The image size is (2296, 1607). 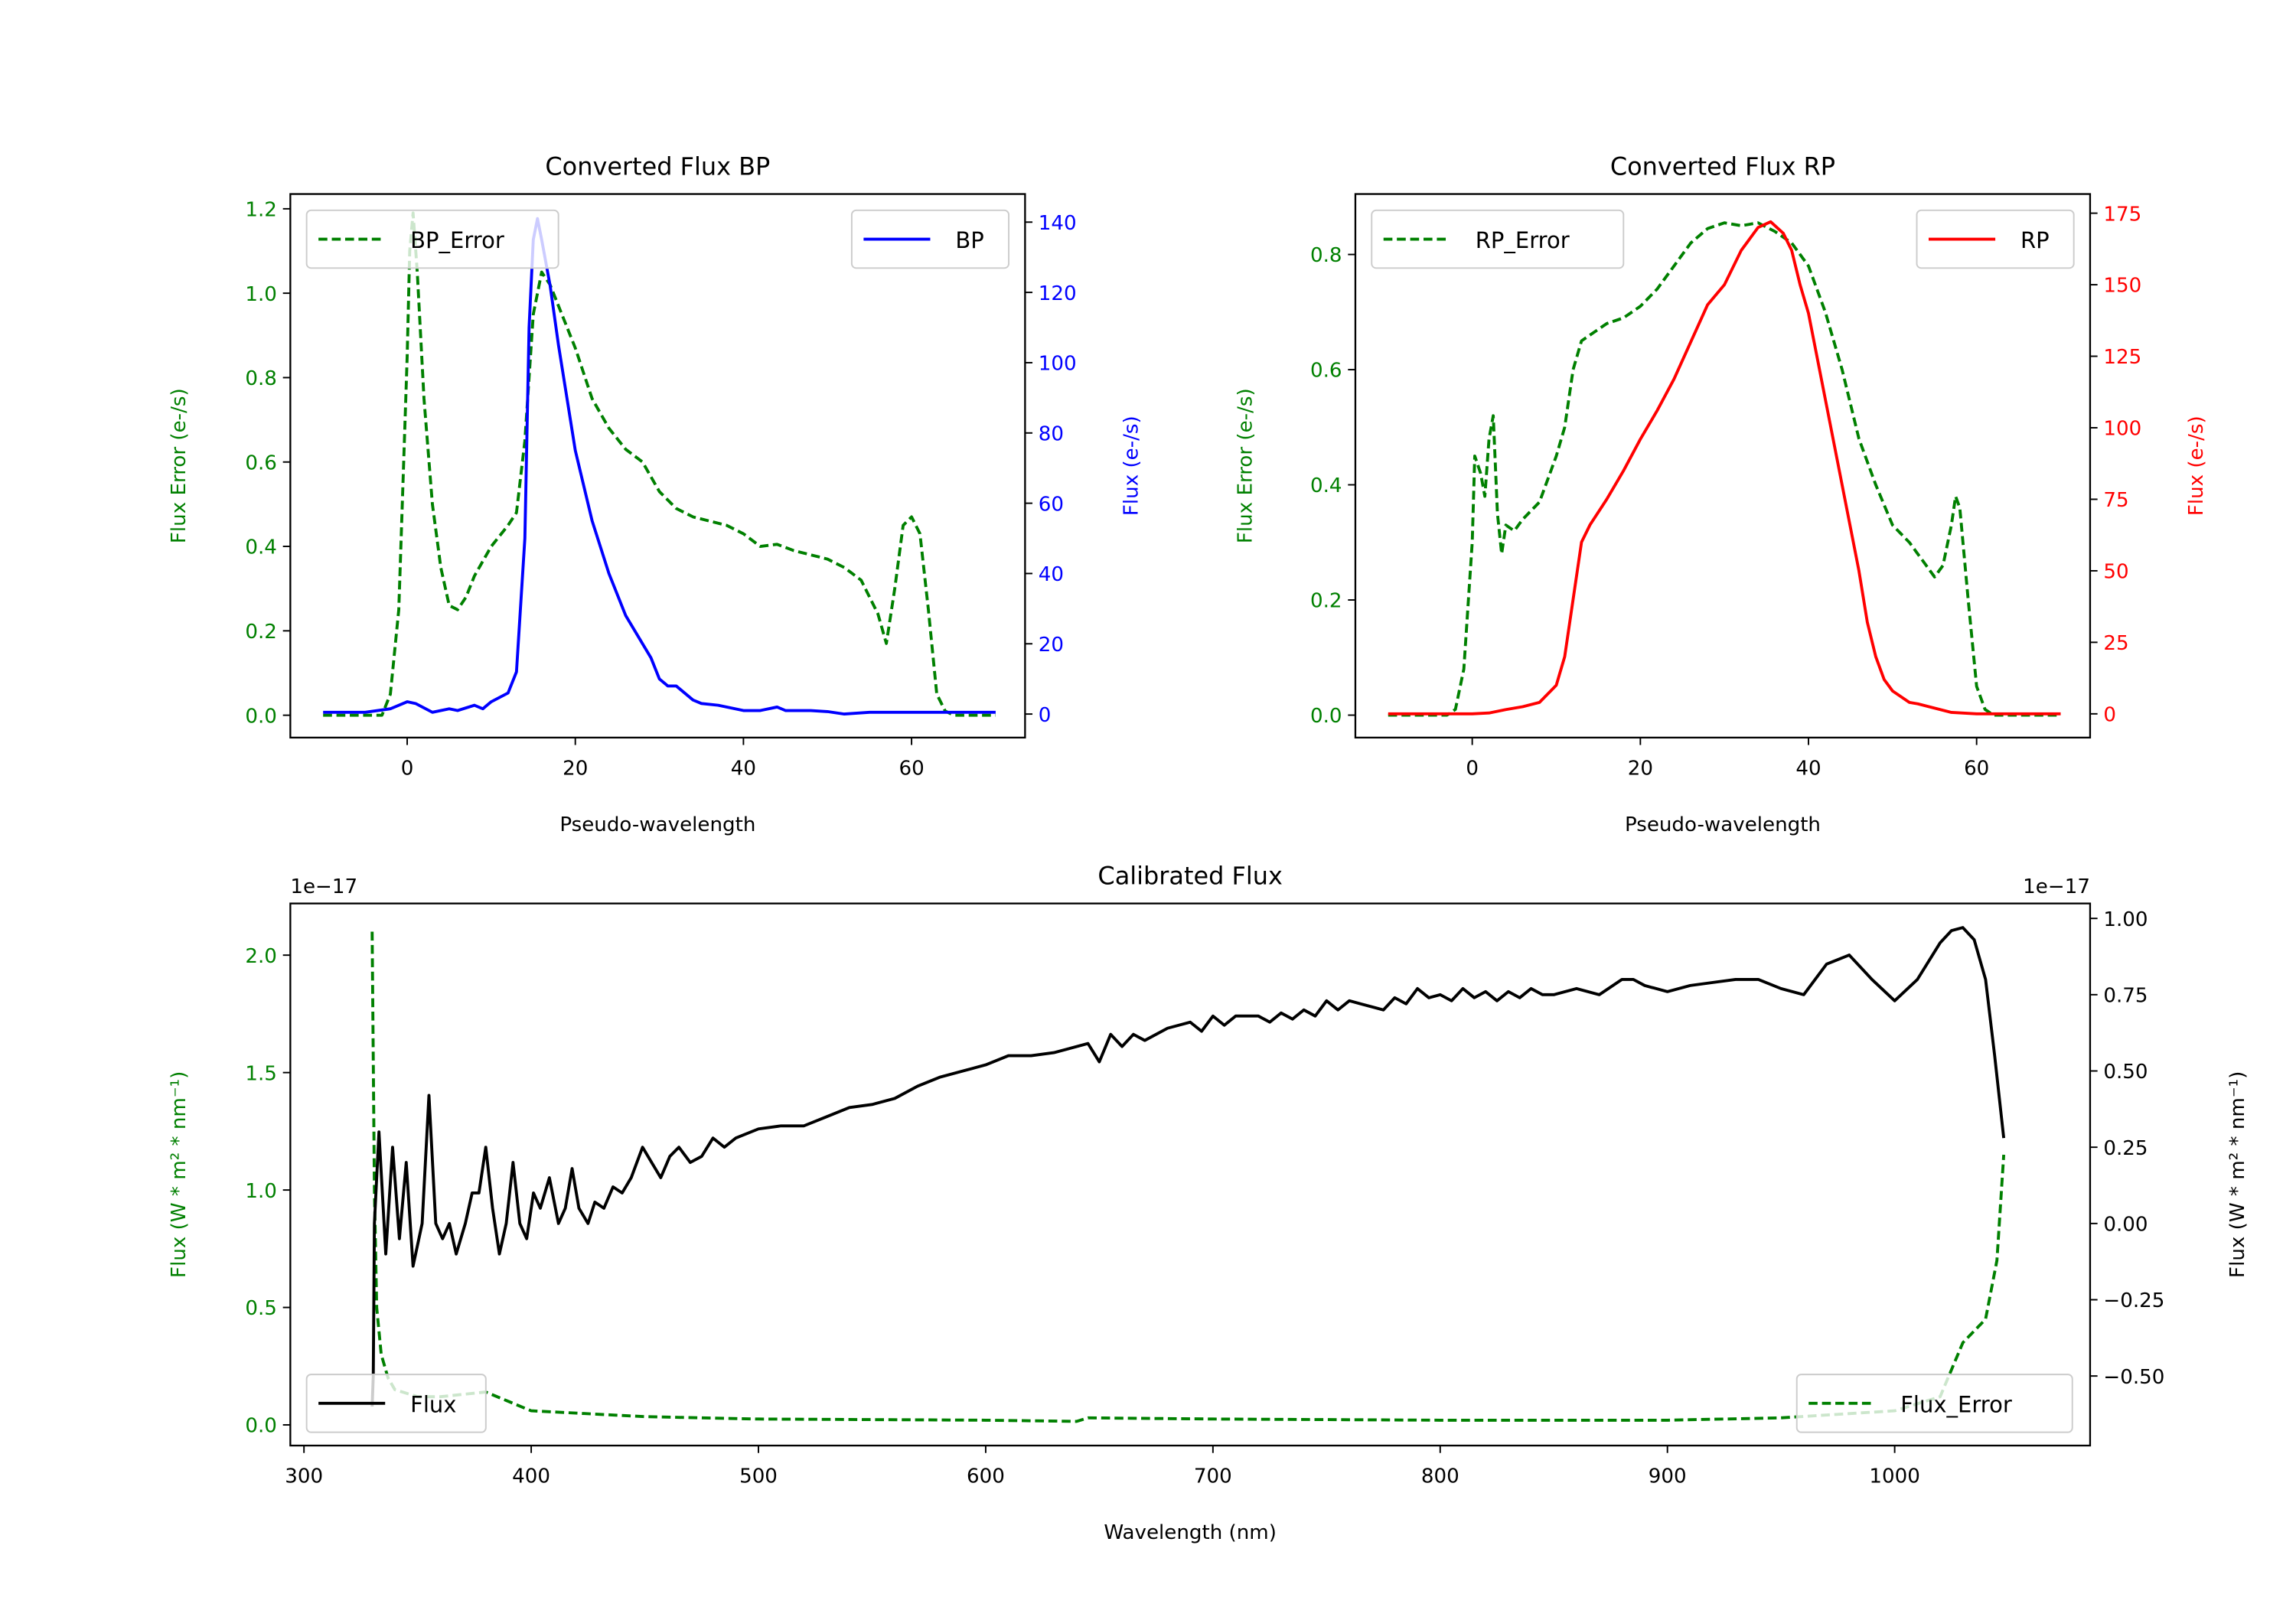 I want to click on legend-rp-error: RP_Error, so click(x=1498, y=239).